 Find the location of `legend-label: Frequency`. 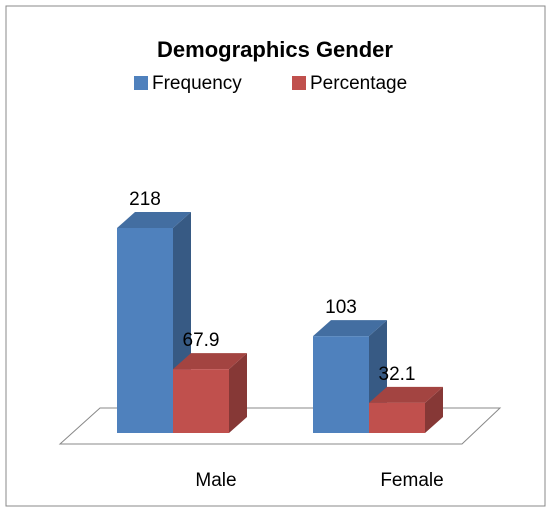

legend-label: Frequency is located at coordinates (197, 83).